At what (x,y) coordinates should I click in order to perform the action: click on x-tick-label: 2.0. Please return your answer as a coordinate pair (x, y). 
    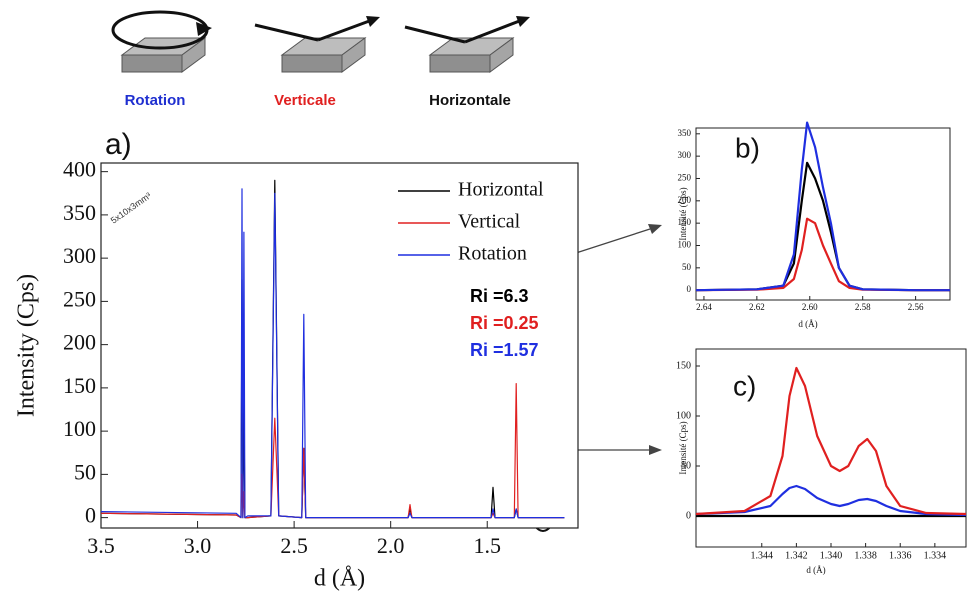
    Looking at the image, I should click on (391, 545).